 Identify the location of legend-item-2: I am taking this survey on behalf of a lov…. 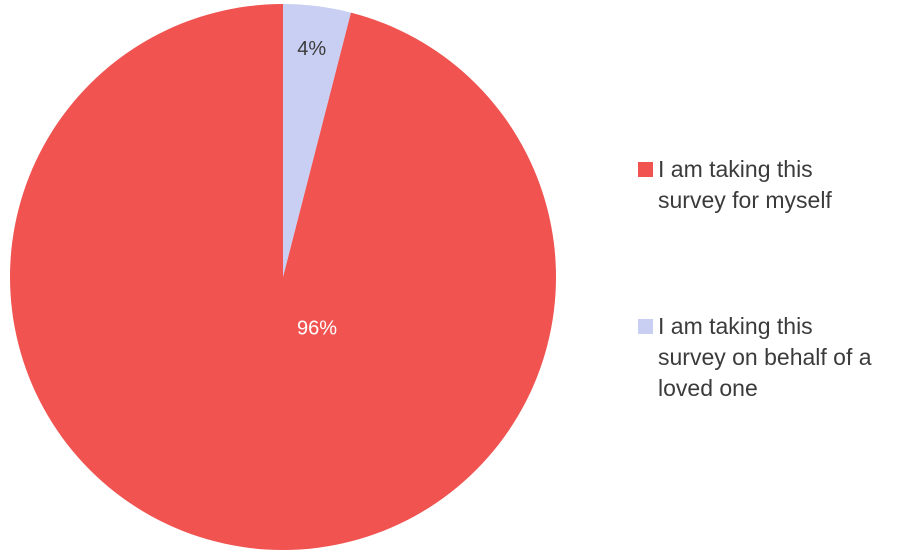
(755, 357).